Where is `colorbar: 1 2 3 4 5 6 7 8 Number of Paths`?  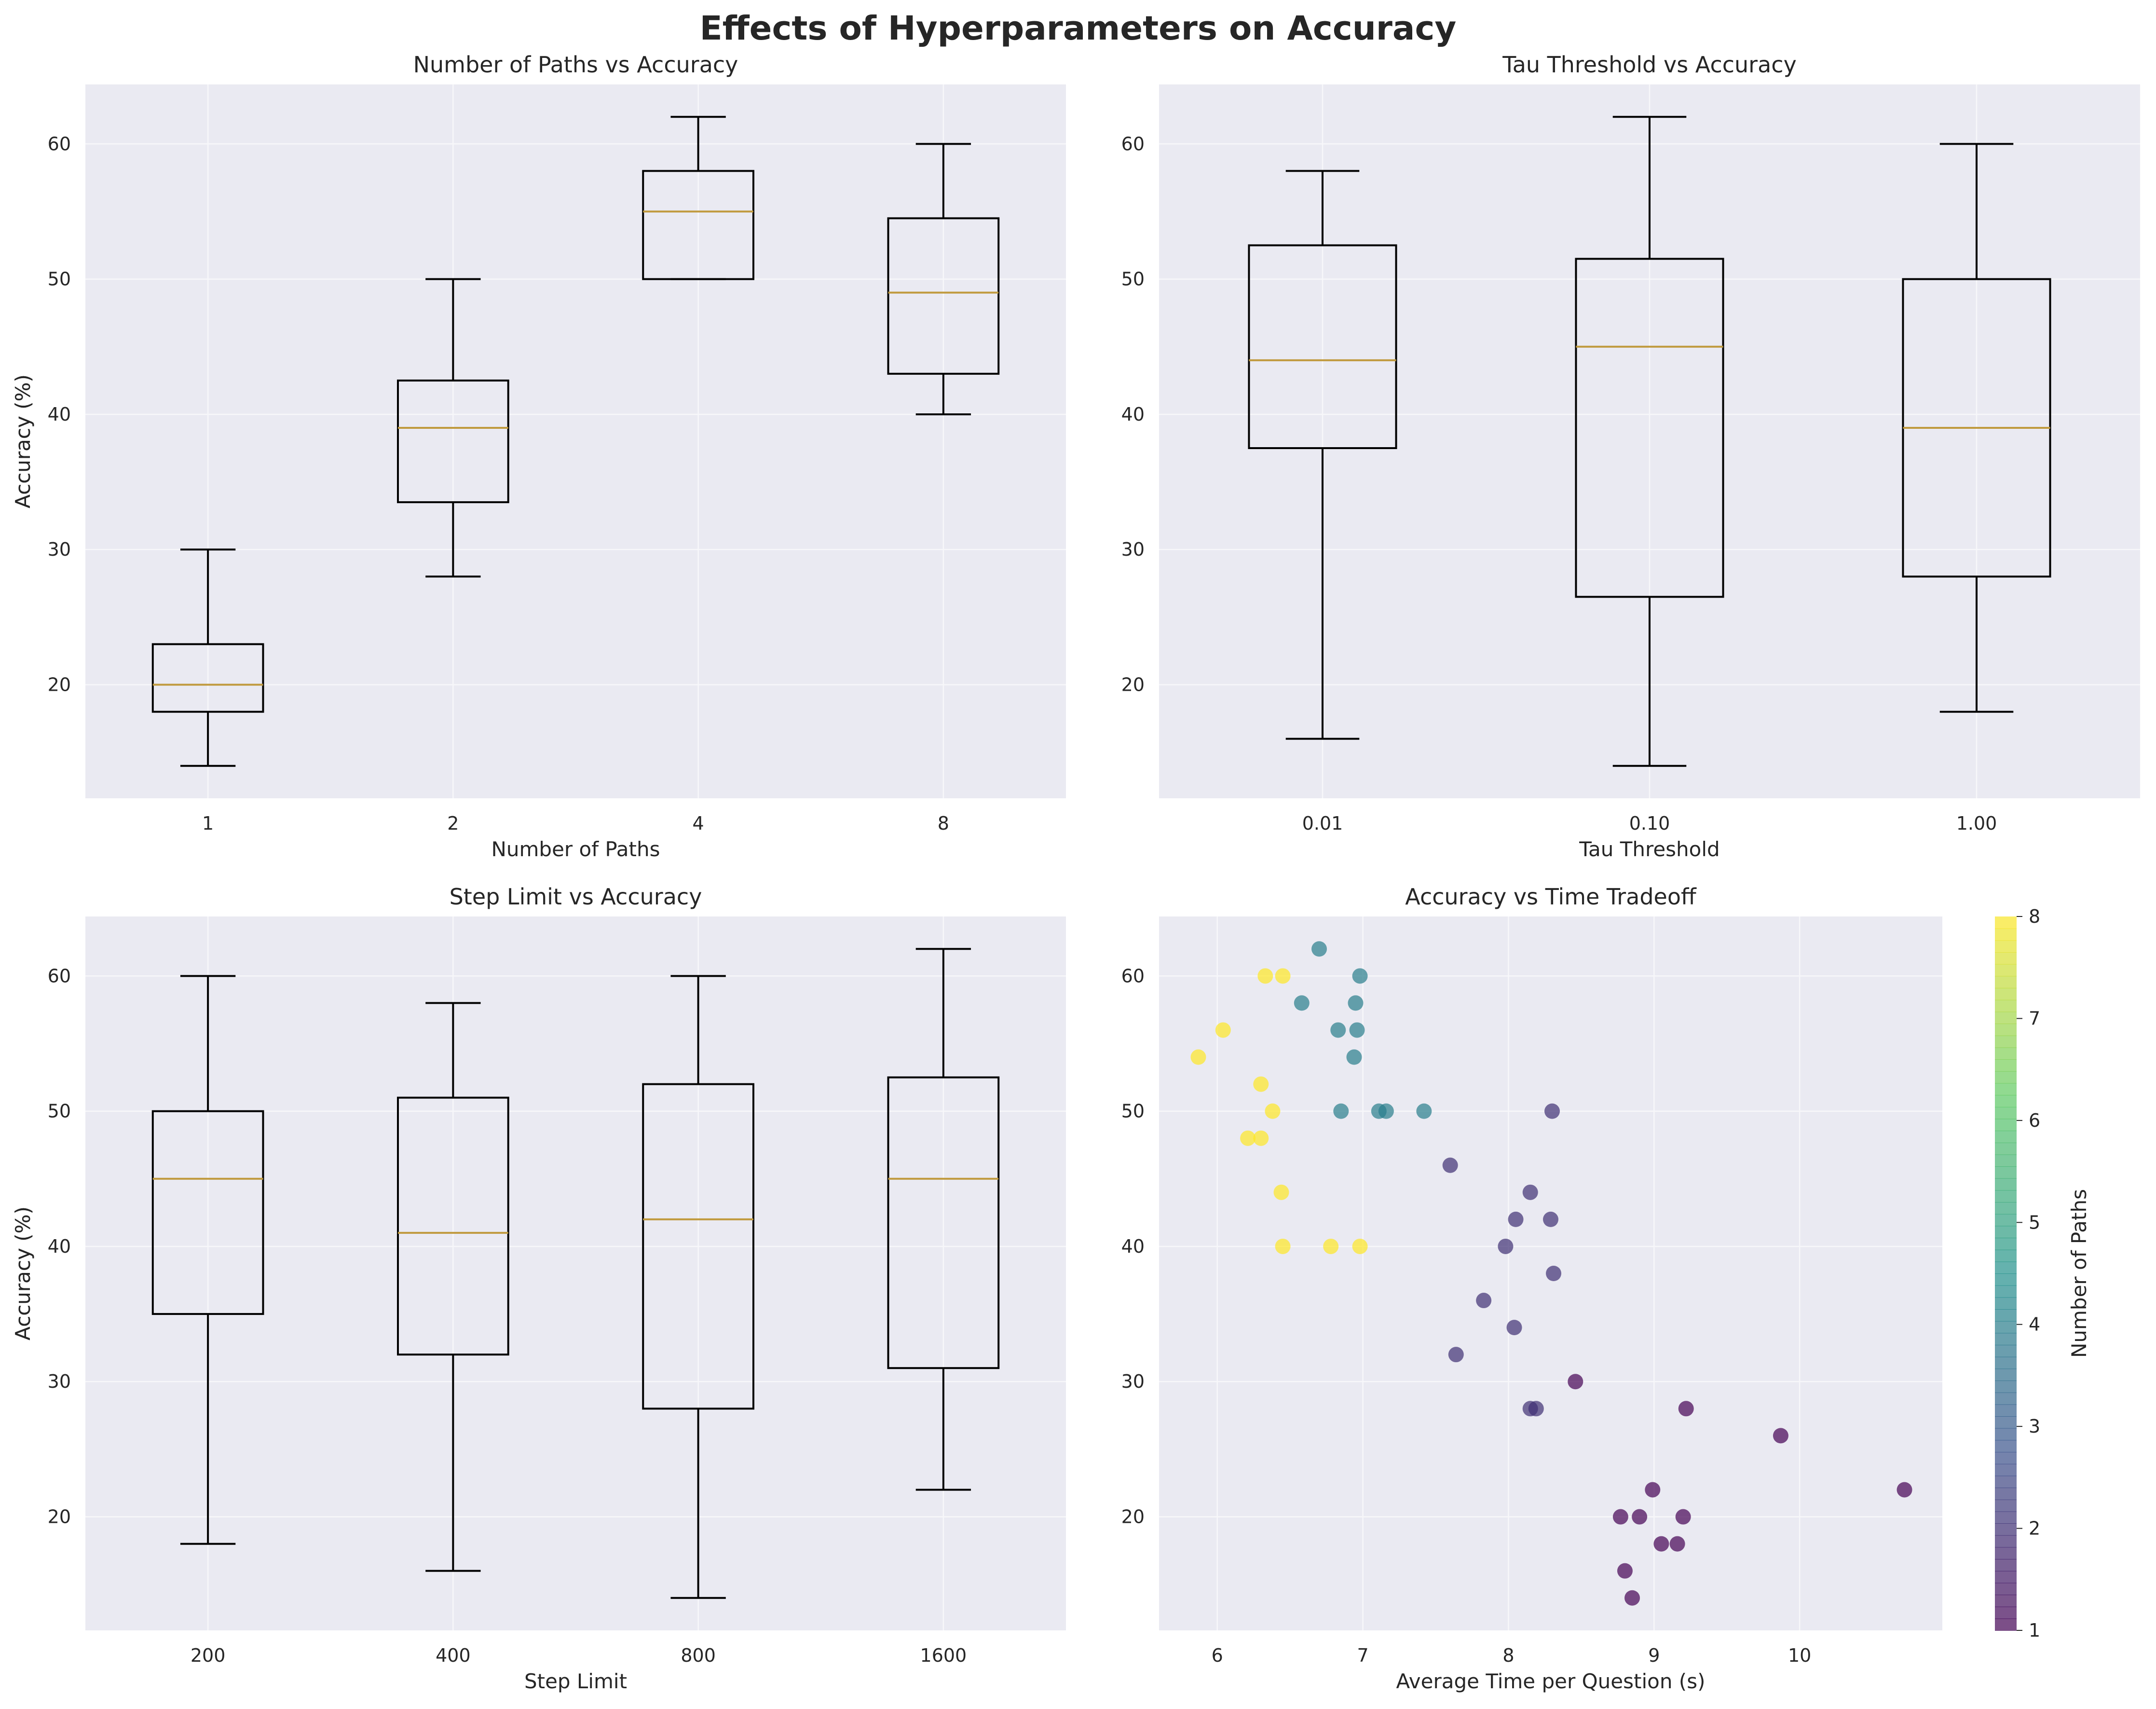 colorbar: 1 2 3 4 5 6 7 8 Number of Paths is located at coordinates (2043, 1273).